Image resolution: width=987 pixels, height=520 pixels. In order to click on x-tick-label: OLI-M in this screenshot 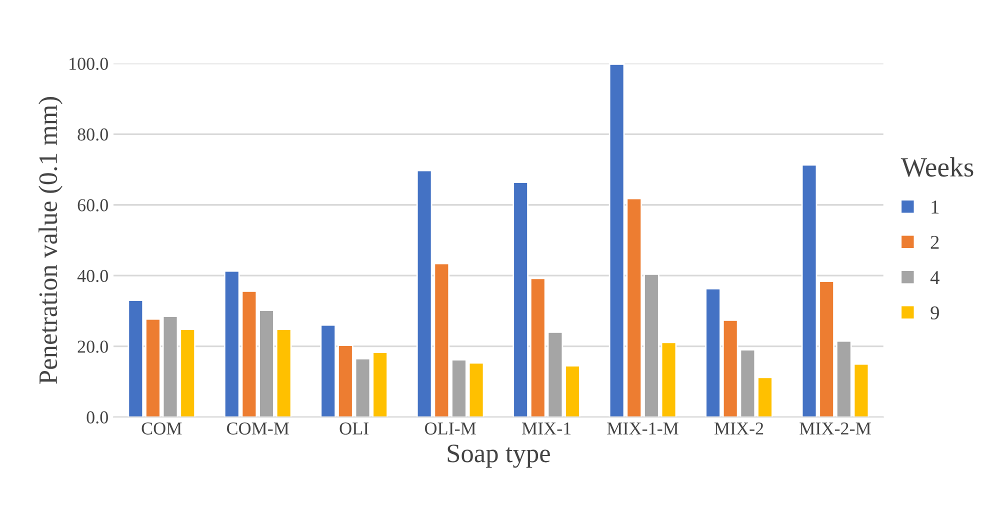, I will do `click(450, 428)`.